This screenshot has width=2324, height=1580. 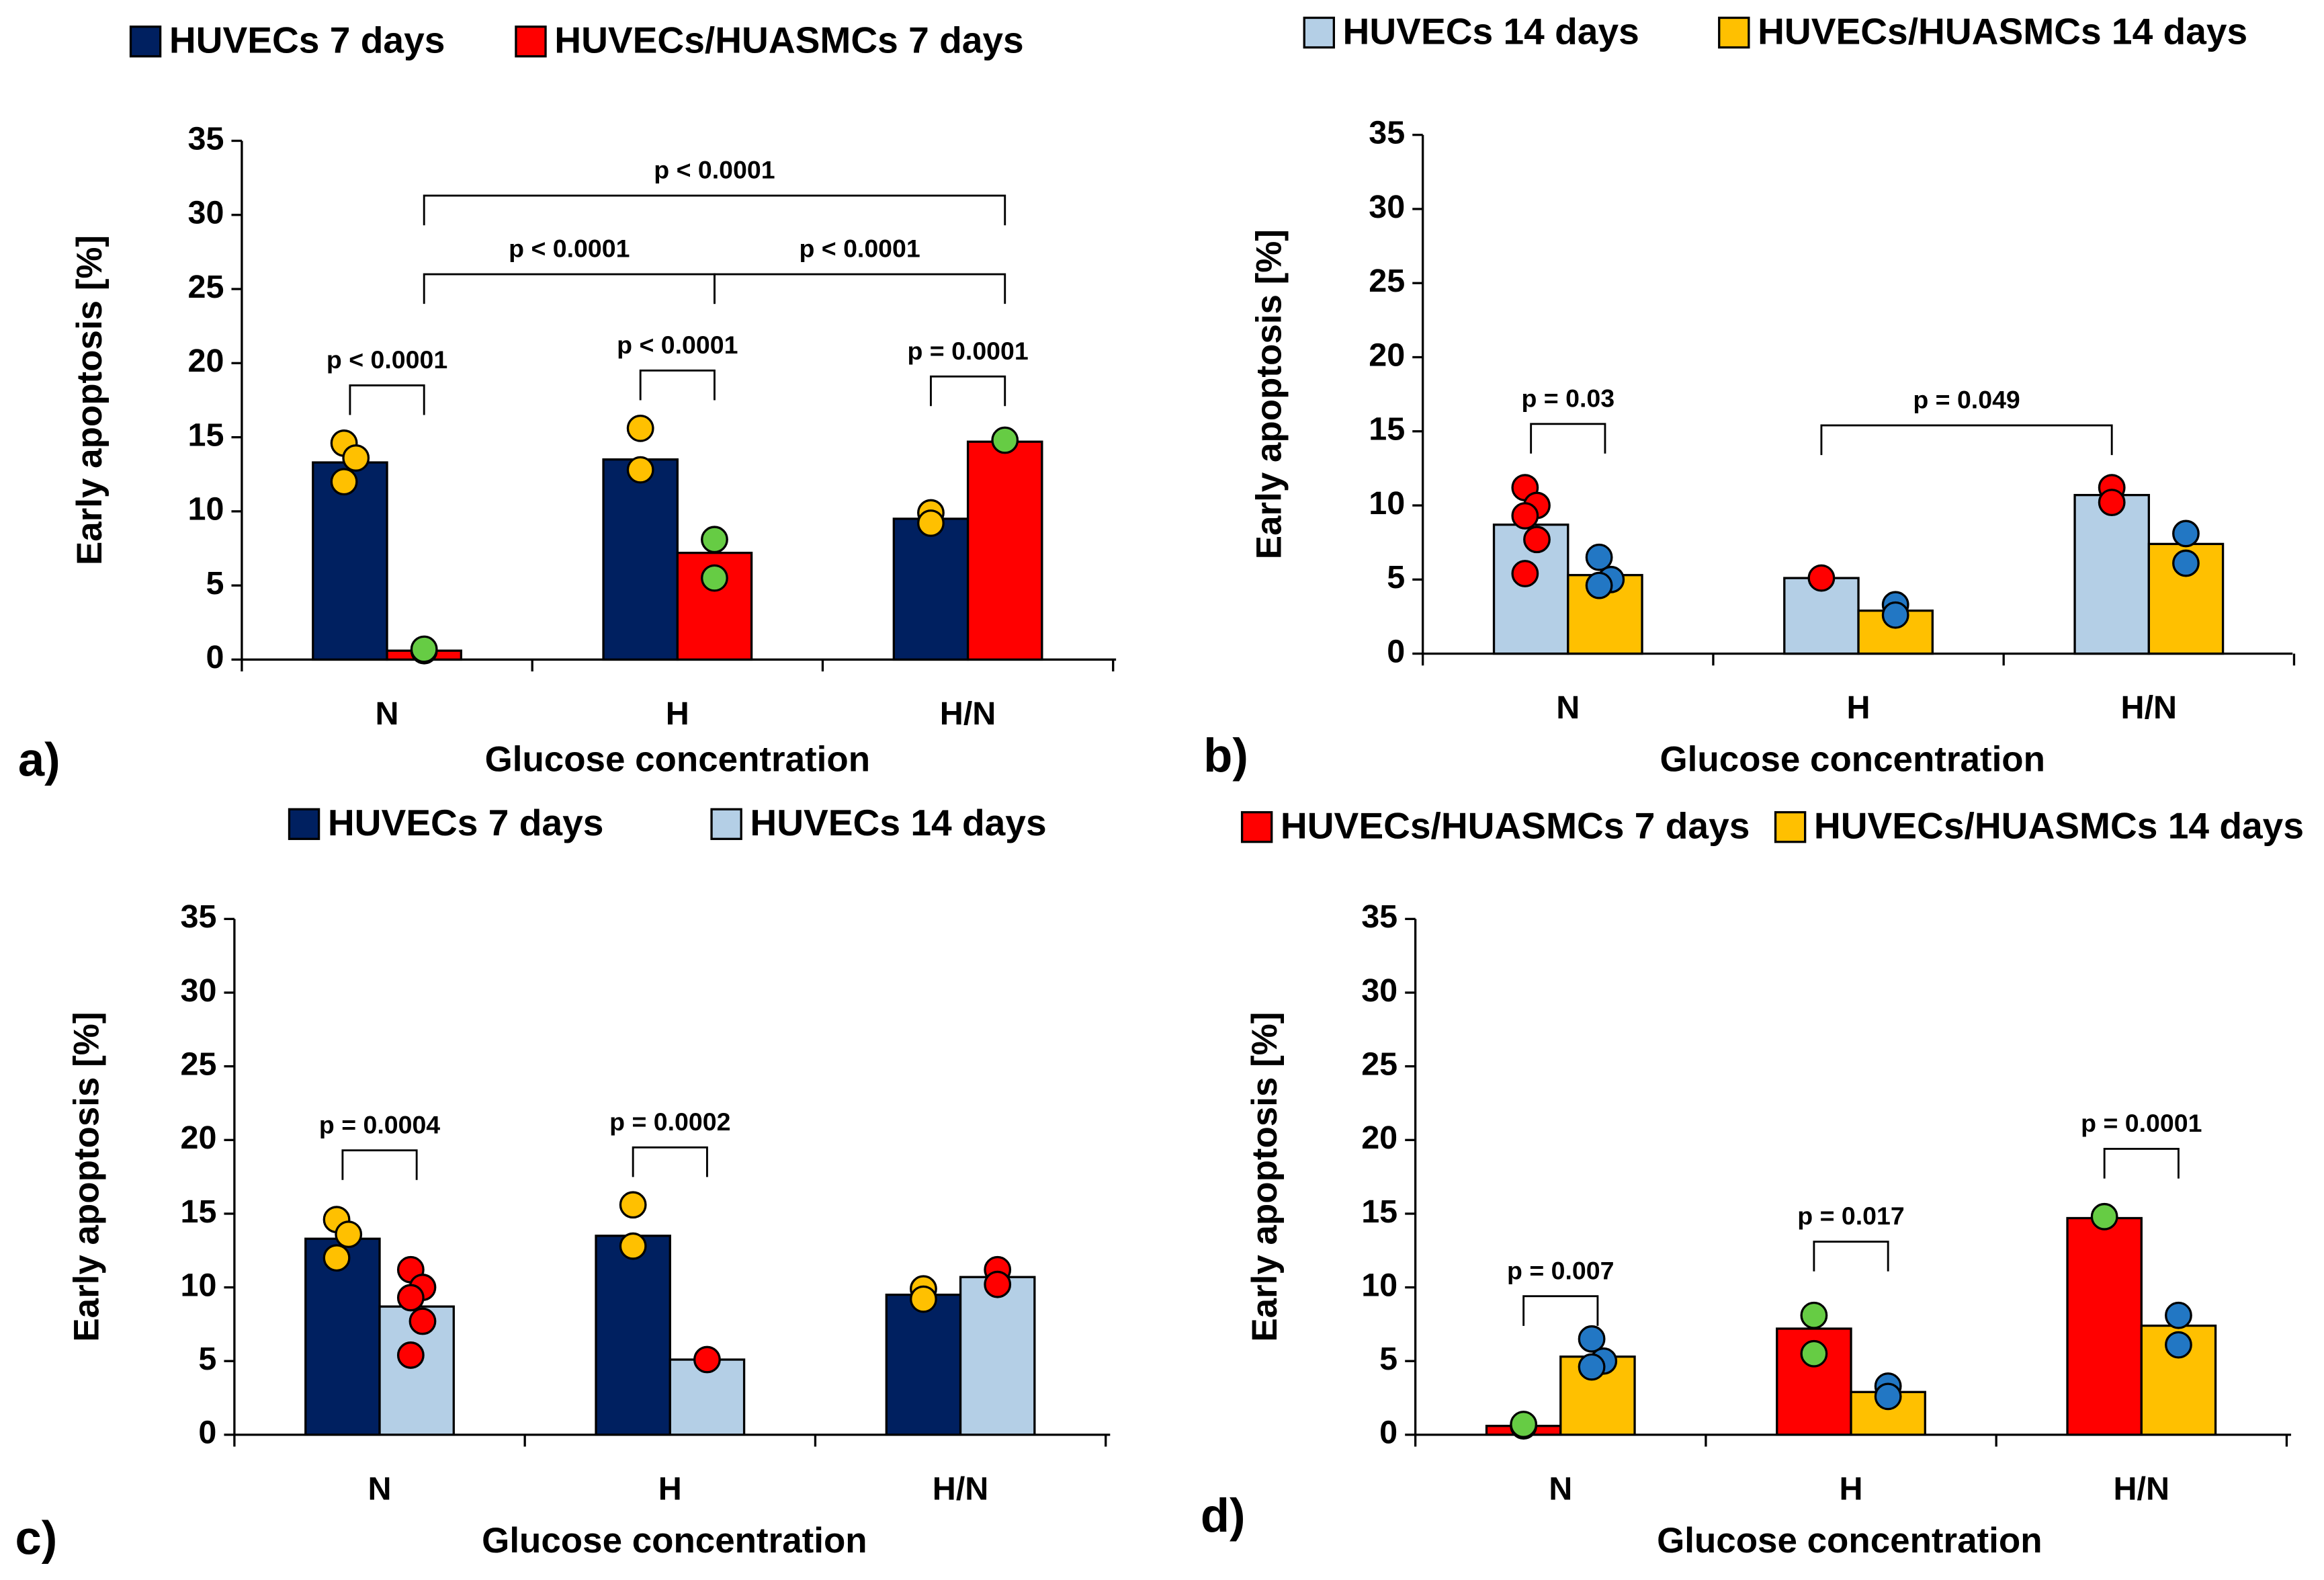 I want to click on p-value-label: p = 0.017, so click(x=1850, y=1216).